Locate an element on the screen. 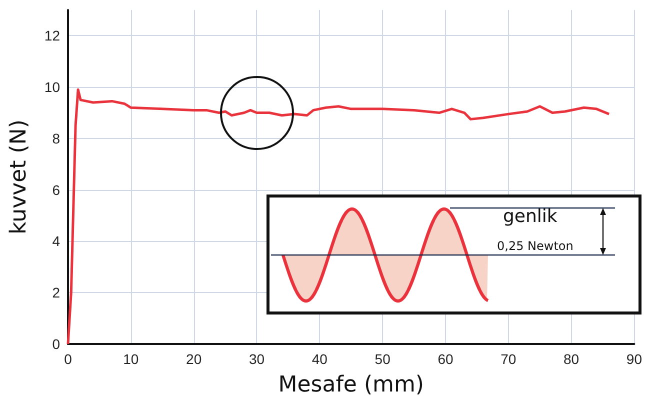 The width and height of the screenshot is (645, 401). x-tick-label: 0 is located at coordinates (68, 359).